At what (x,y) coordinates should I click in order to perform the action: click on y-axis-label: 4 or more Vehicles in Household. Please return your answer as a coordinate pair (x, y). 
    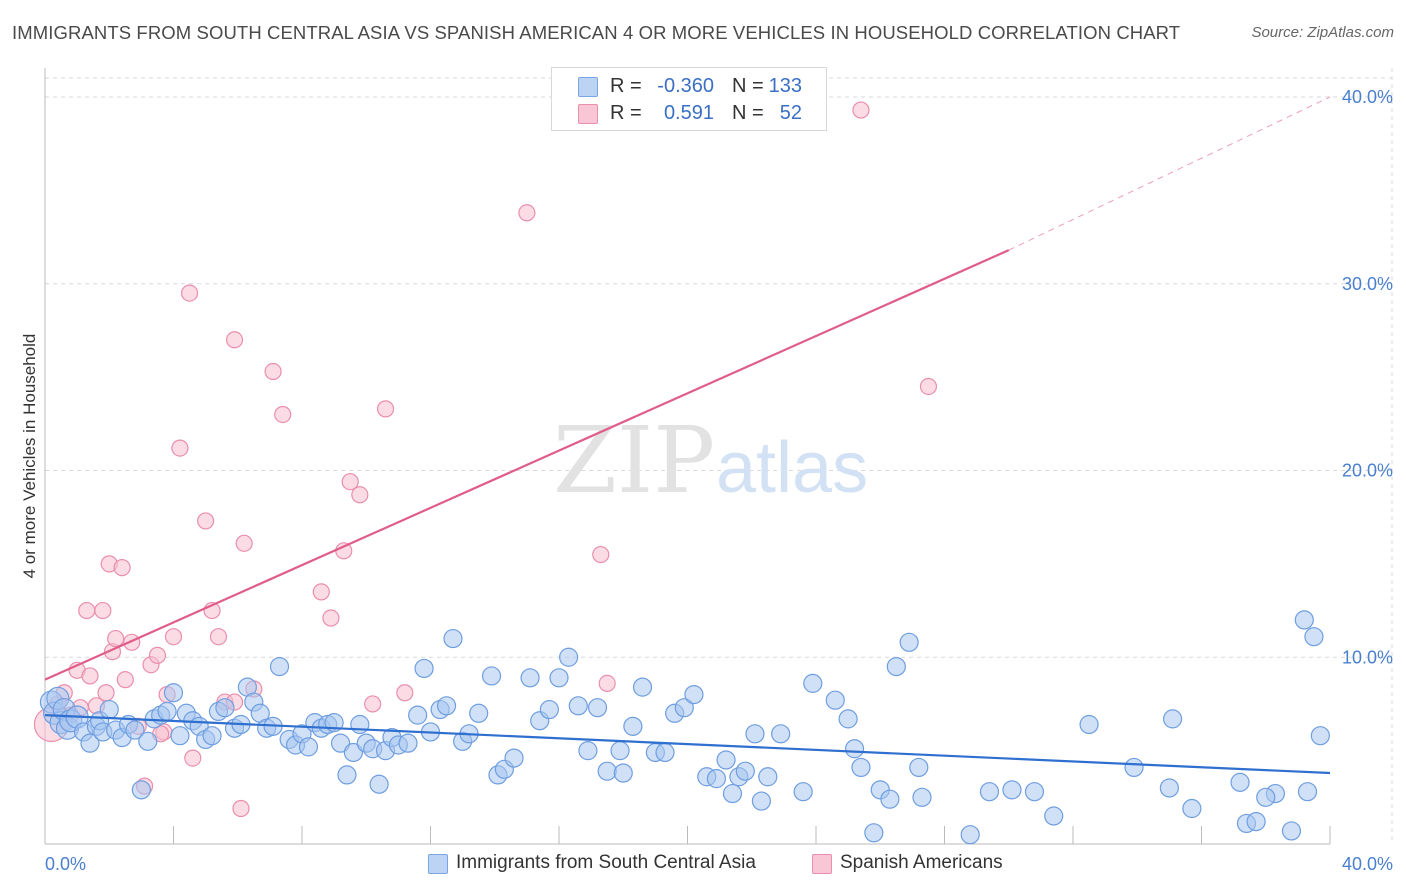
    Looking at the image, I should click on (29, 456).